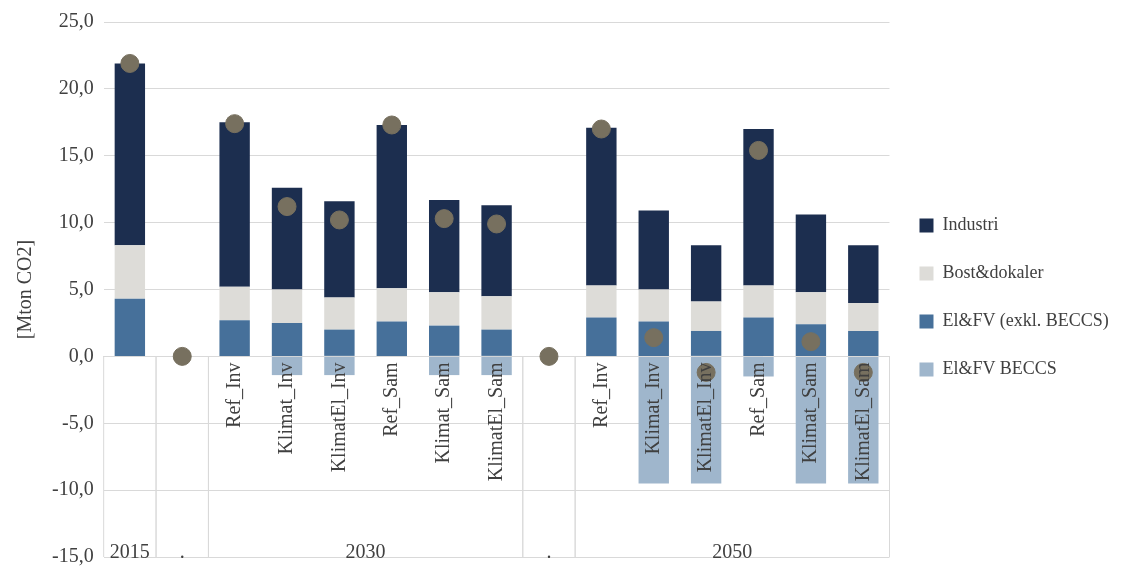 Image resolution: width=1139 pixels, height=579 pixels. Describe the element at coordinates (732, 551) in the screenshot. I see `annotation: 2050` at that location.